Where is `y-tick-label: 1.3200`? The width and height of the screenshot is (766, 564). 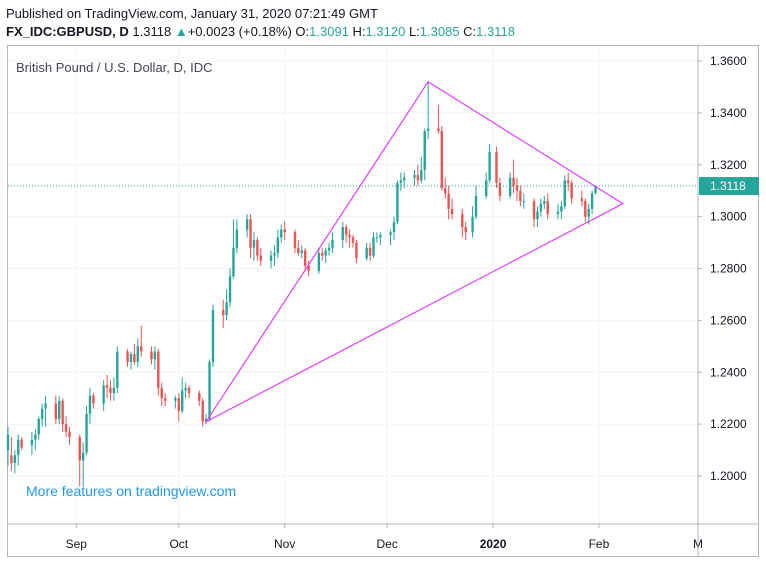
y-tick-label: 1.3200 is located at coordinates (728, 165).